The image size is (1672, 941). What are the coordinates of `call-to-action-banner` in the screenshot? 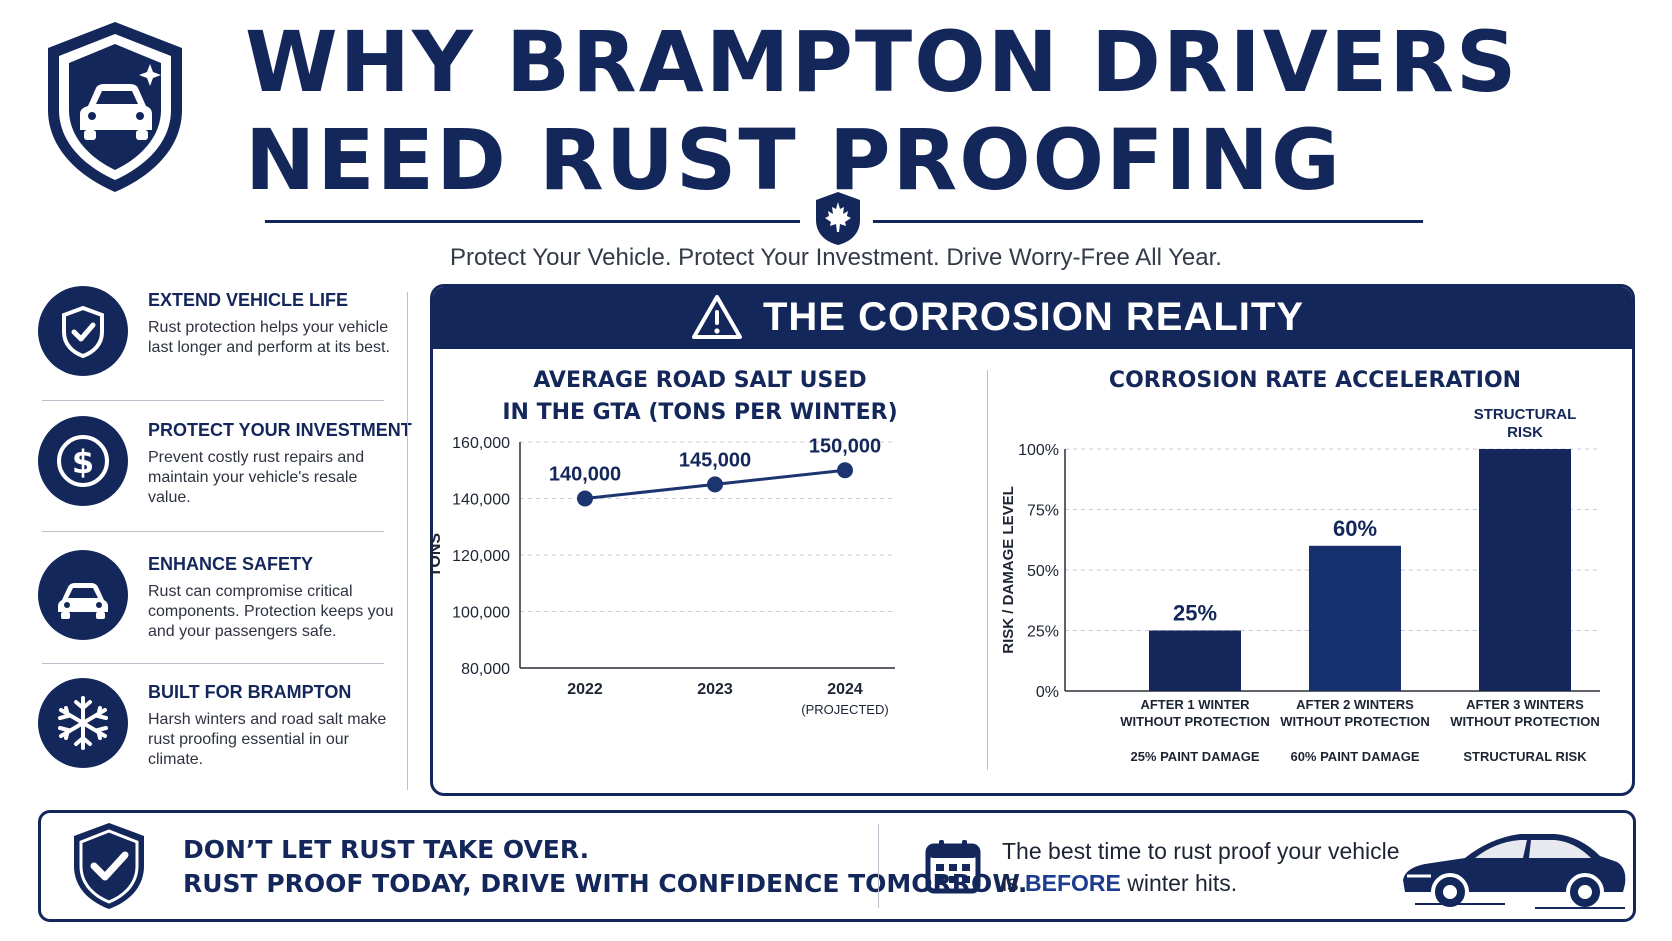 It's located at (837, 866).